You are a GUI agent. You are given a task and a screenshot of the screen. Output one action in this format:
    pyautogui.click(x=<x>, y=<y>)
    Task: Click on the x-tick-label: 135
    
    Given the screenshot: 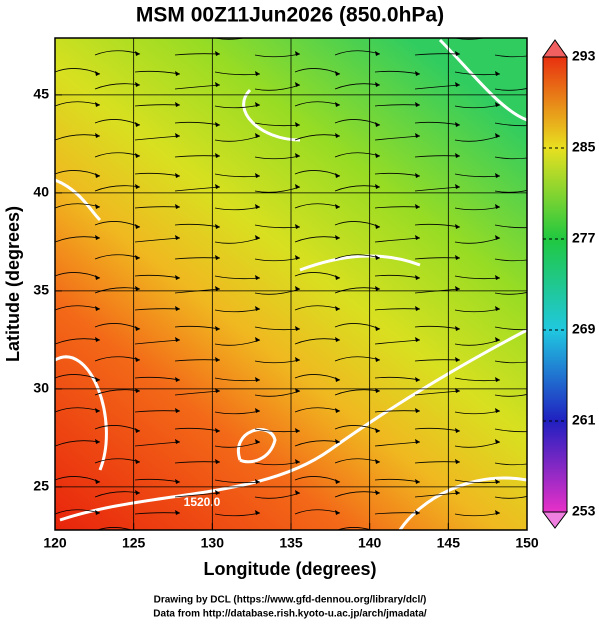 What is the action you would take?
    pyautogui.click(x=291, y=543)
    